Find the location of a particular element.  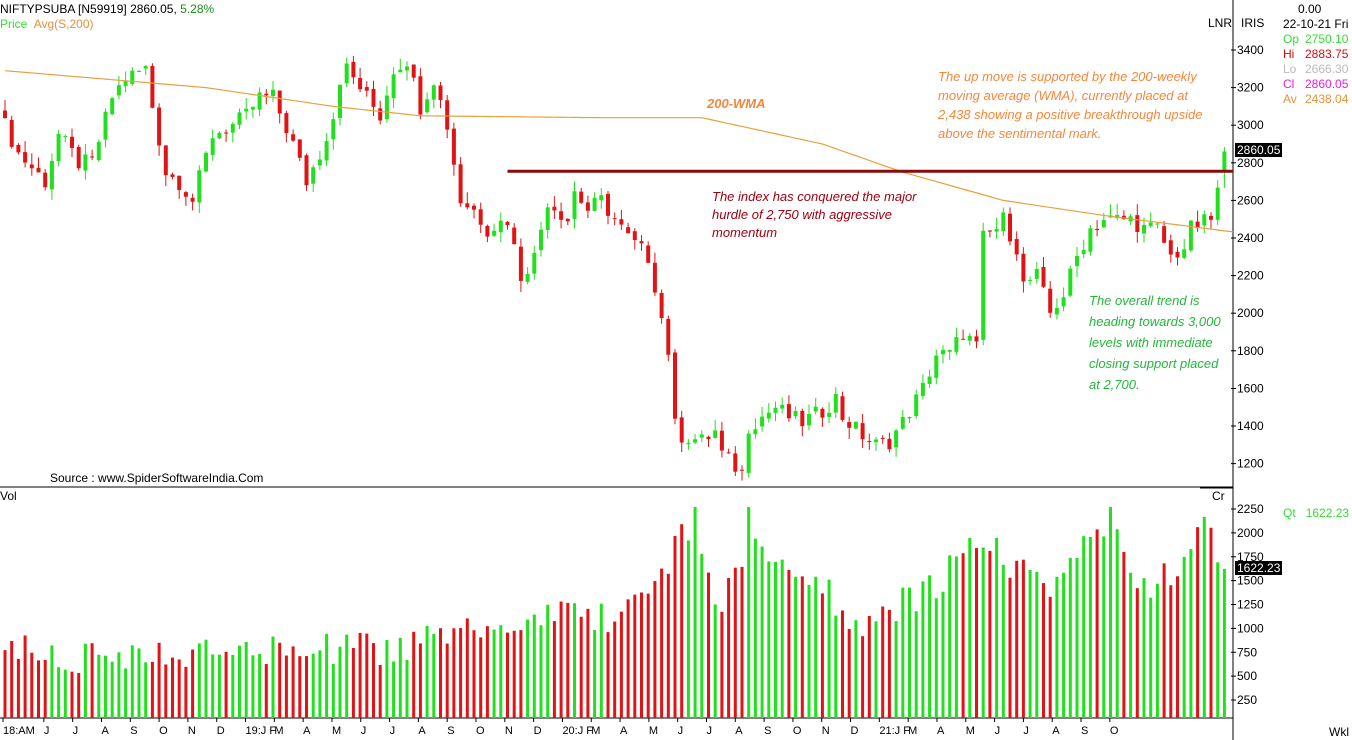

price-marker: 2860.05 is located at coordinates (1259, 150).